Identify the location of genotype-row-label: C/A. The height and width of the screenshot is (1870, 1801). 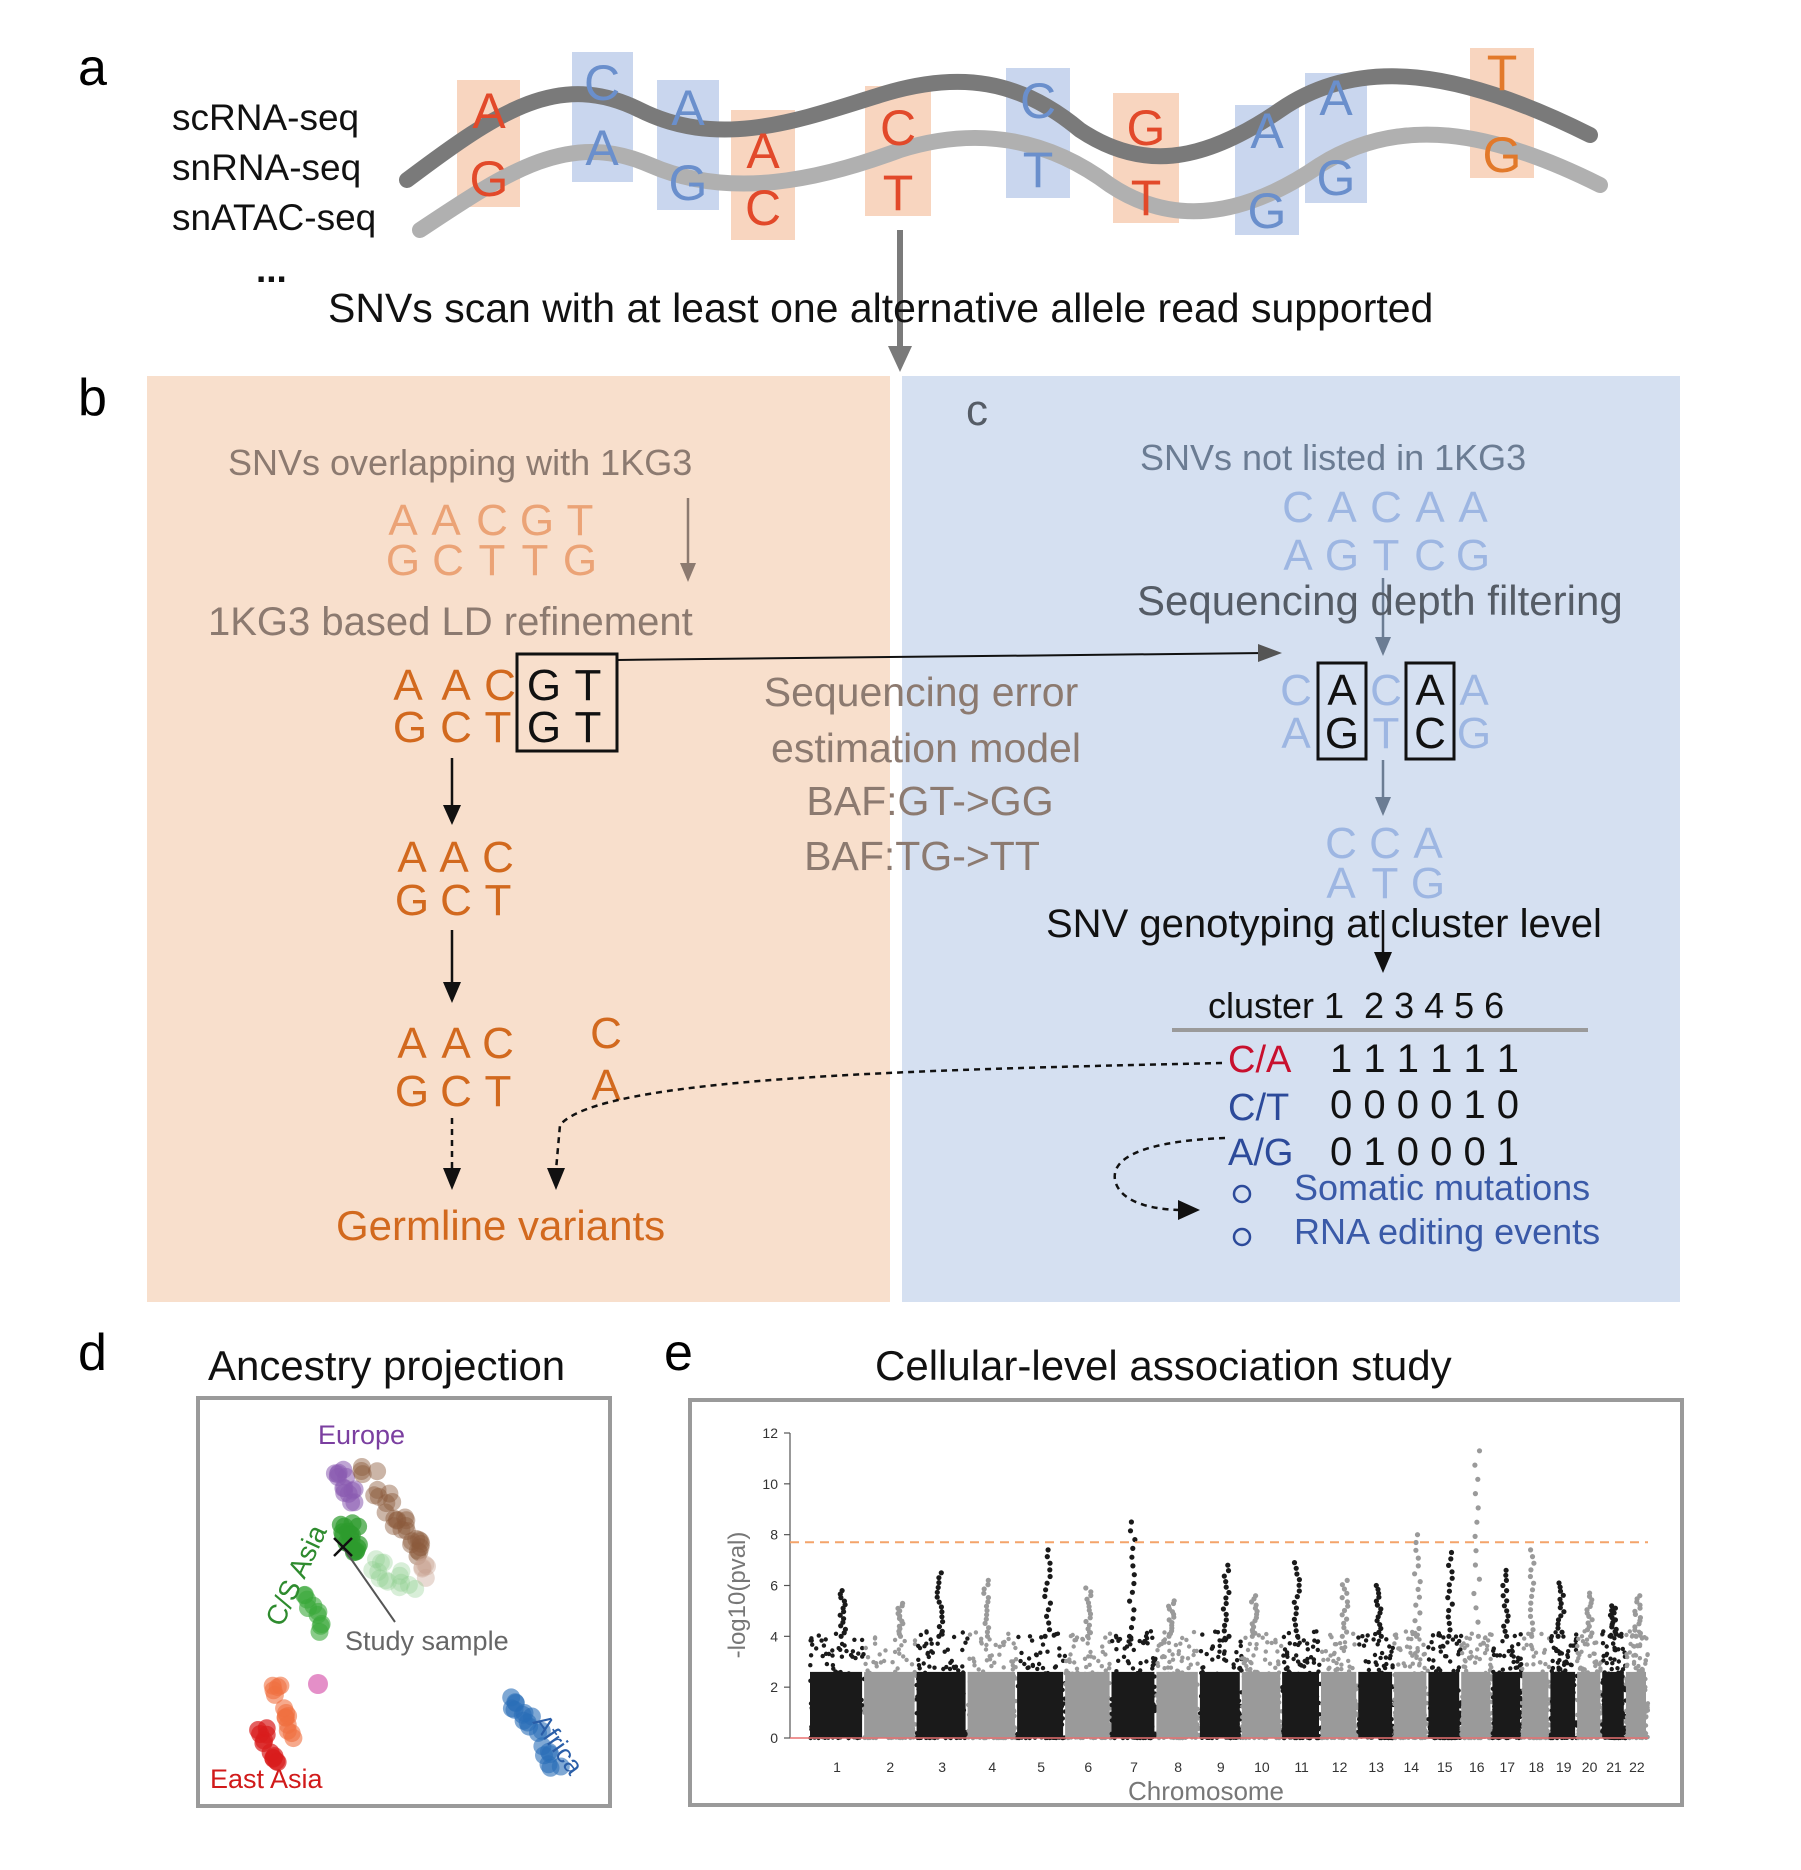
(1260, 1060).